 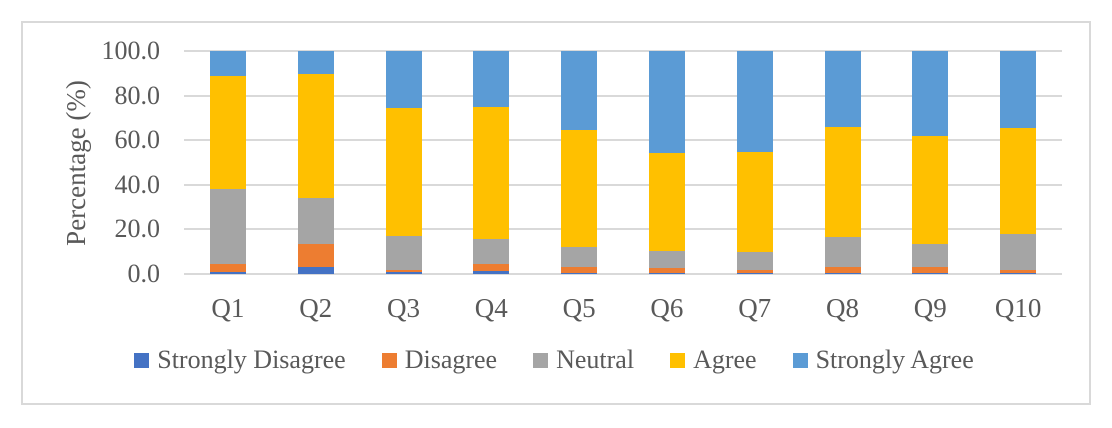 What do you see at coordinates (142, 360) in the screenshot?
I see `legend-swatch-strongly-disagree` at bounding box center [142, 360].